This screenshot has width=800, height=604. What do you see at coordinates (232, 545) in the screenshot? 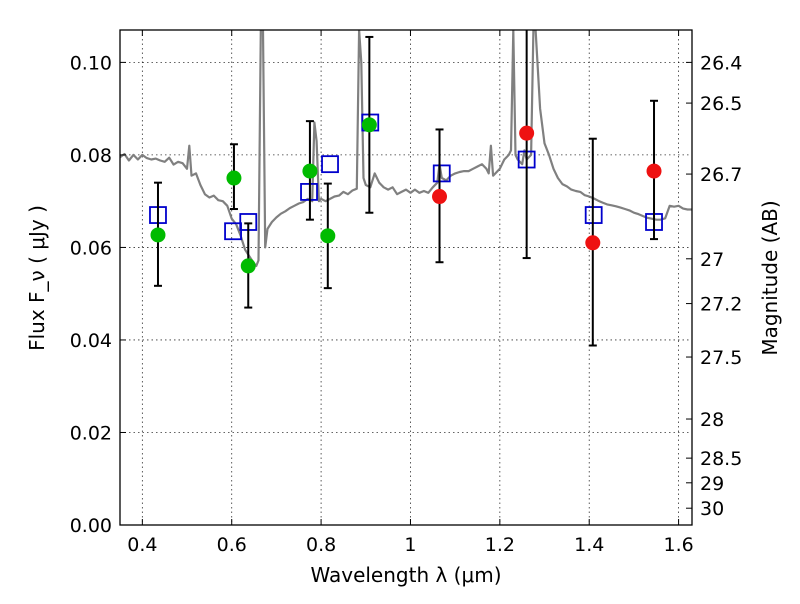
I see `x-tick-label: 0.6` at bounding box center [232, 545].